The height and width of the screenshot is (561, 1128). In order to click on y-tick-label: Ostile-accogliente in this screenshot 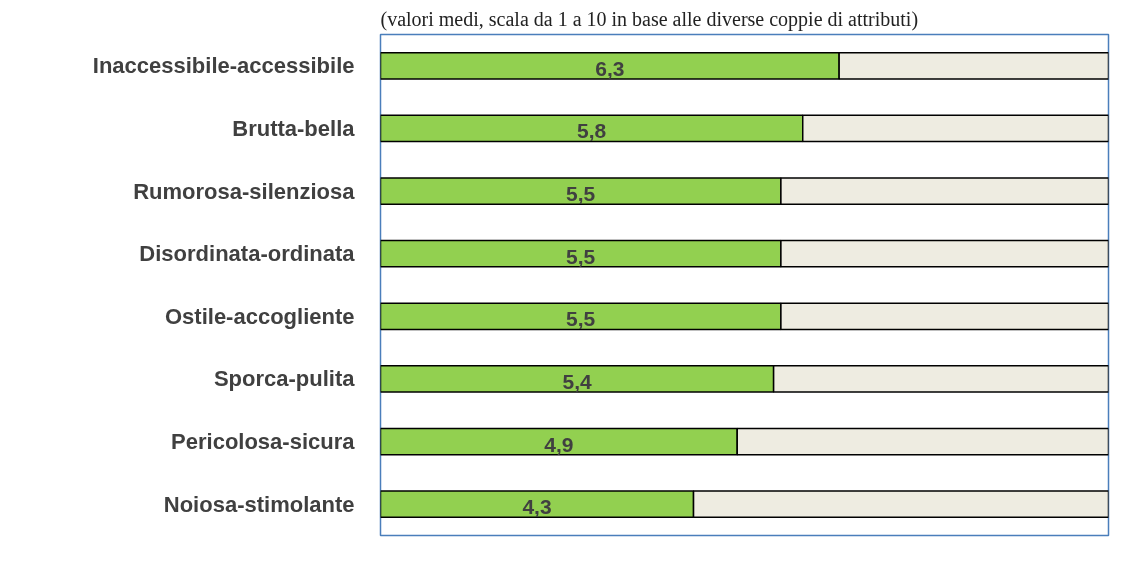, I will do `click(260, 316)`.